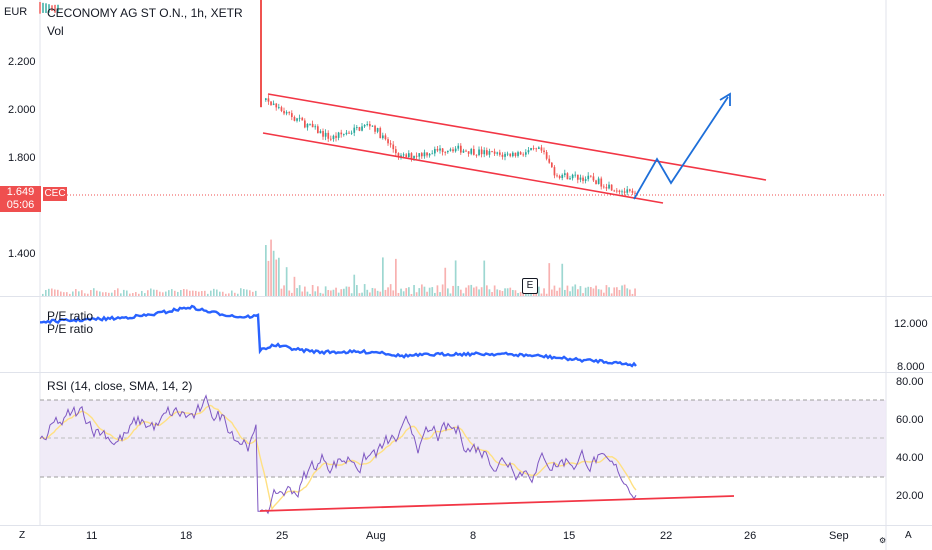  I want to click on pe-label-1: P/E ratio, so click(70, 316).